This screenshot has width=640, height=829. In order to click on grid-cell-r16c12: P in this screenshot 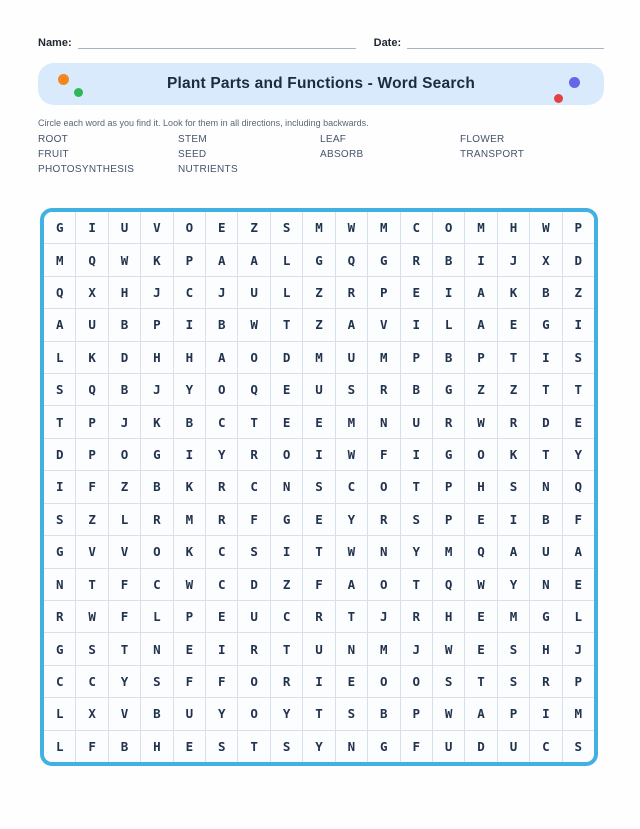, I will do `click(416, 714)`.